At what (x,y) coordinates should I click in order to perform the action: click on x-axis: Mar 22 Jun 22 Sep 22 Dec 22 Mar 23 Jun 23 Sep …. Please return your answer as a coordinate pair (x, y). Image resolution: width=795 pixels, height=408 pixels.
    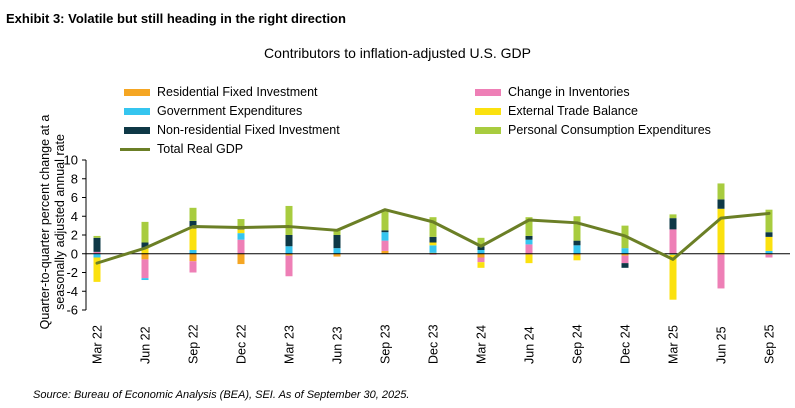
    Looking at the image, I should click on (434, 344).